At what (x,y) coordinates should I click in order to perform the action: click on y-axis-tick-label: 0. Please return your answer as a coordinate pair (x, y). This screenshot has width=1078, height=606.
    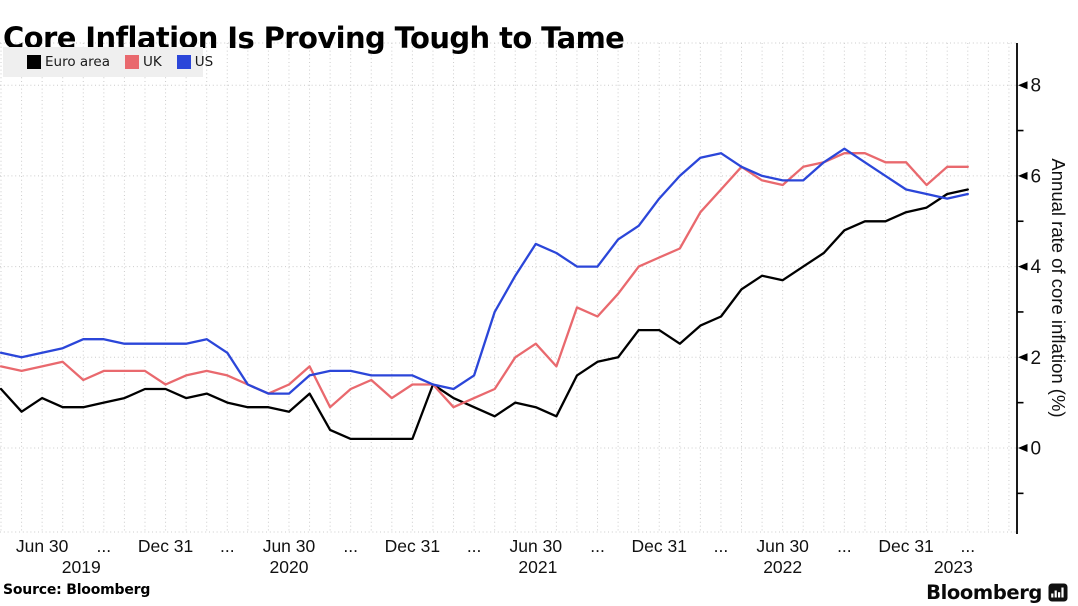
    Looking at the image, I should click on (1036, 449).